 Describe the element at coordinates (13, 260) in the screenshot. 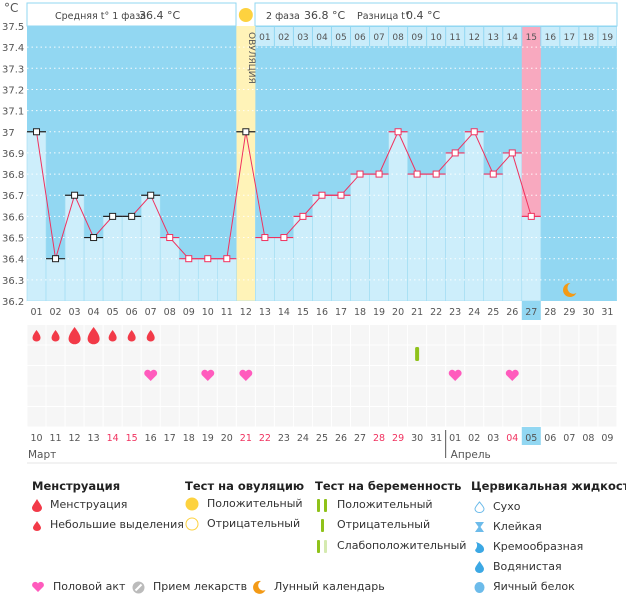

I see `y-tick-label: 36.4` at that location.